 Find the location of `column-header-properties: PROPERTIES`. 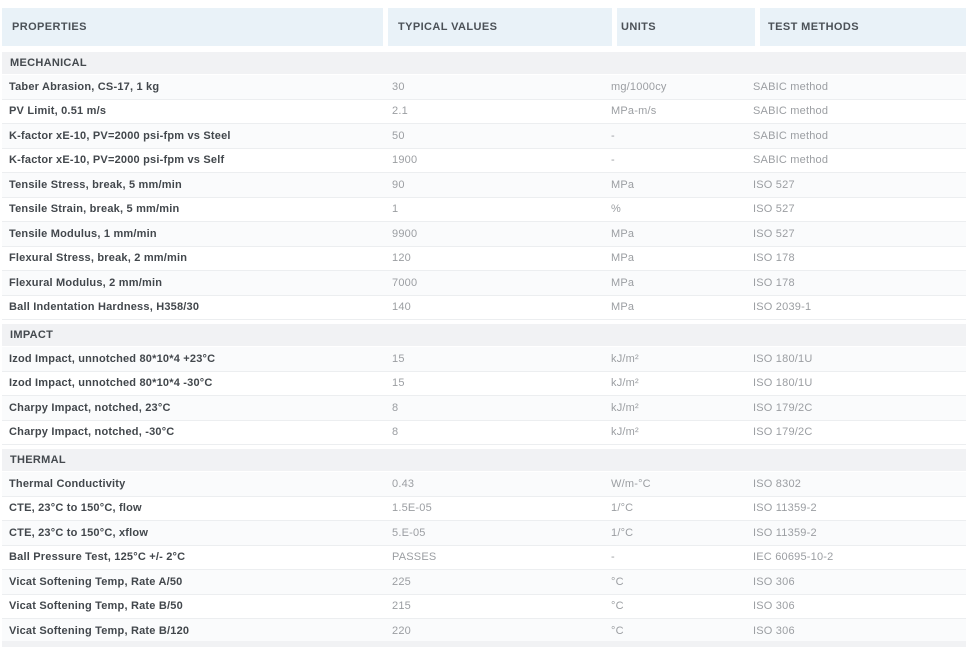

column-header-properties: PROPERTIES is located at coordinates (192, 27).